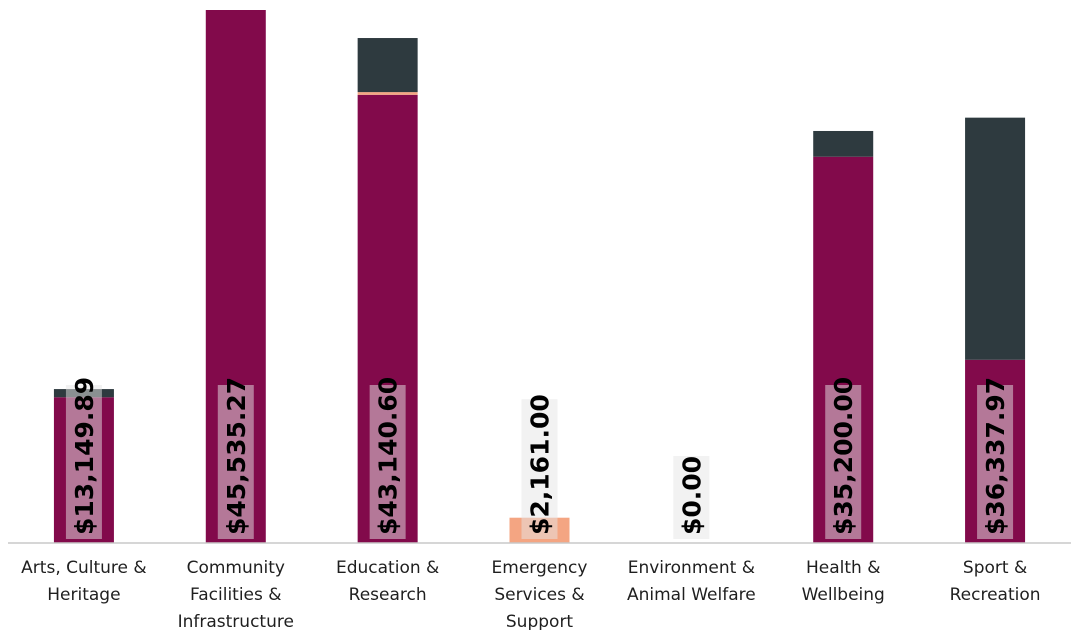 The image size is (1077, 630). Describe the element at coordinates (387, 568) in the screenshot. I see `category-label-line: Education &` at that location.